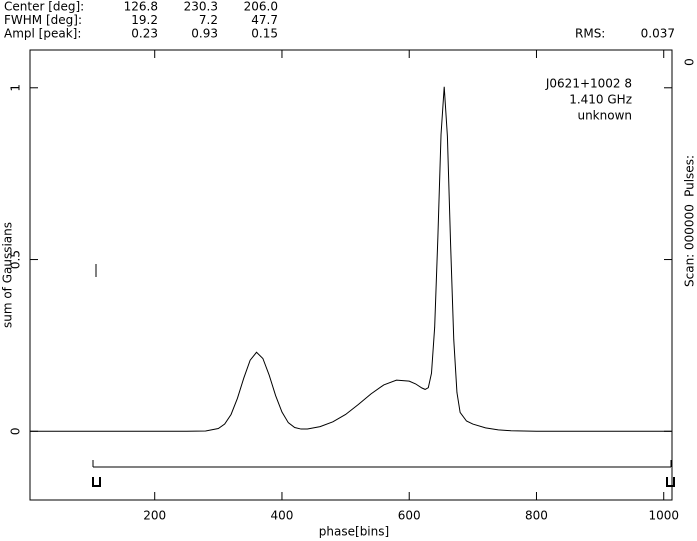 Image resolution: width=697 pixels, height=541 pixels. I want to click on param-value: 47.7, so click(264, 20).